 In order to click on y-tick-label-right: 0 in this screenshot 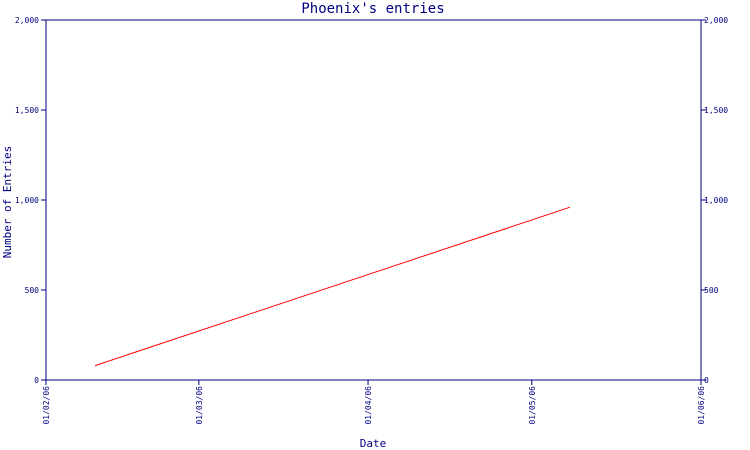, I will do `click(706, 380)`.